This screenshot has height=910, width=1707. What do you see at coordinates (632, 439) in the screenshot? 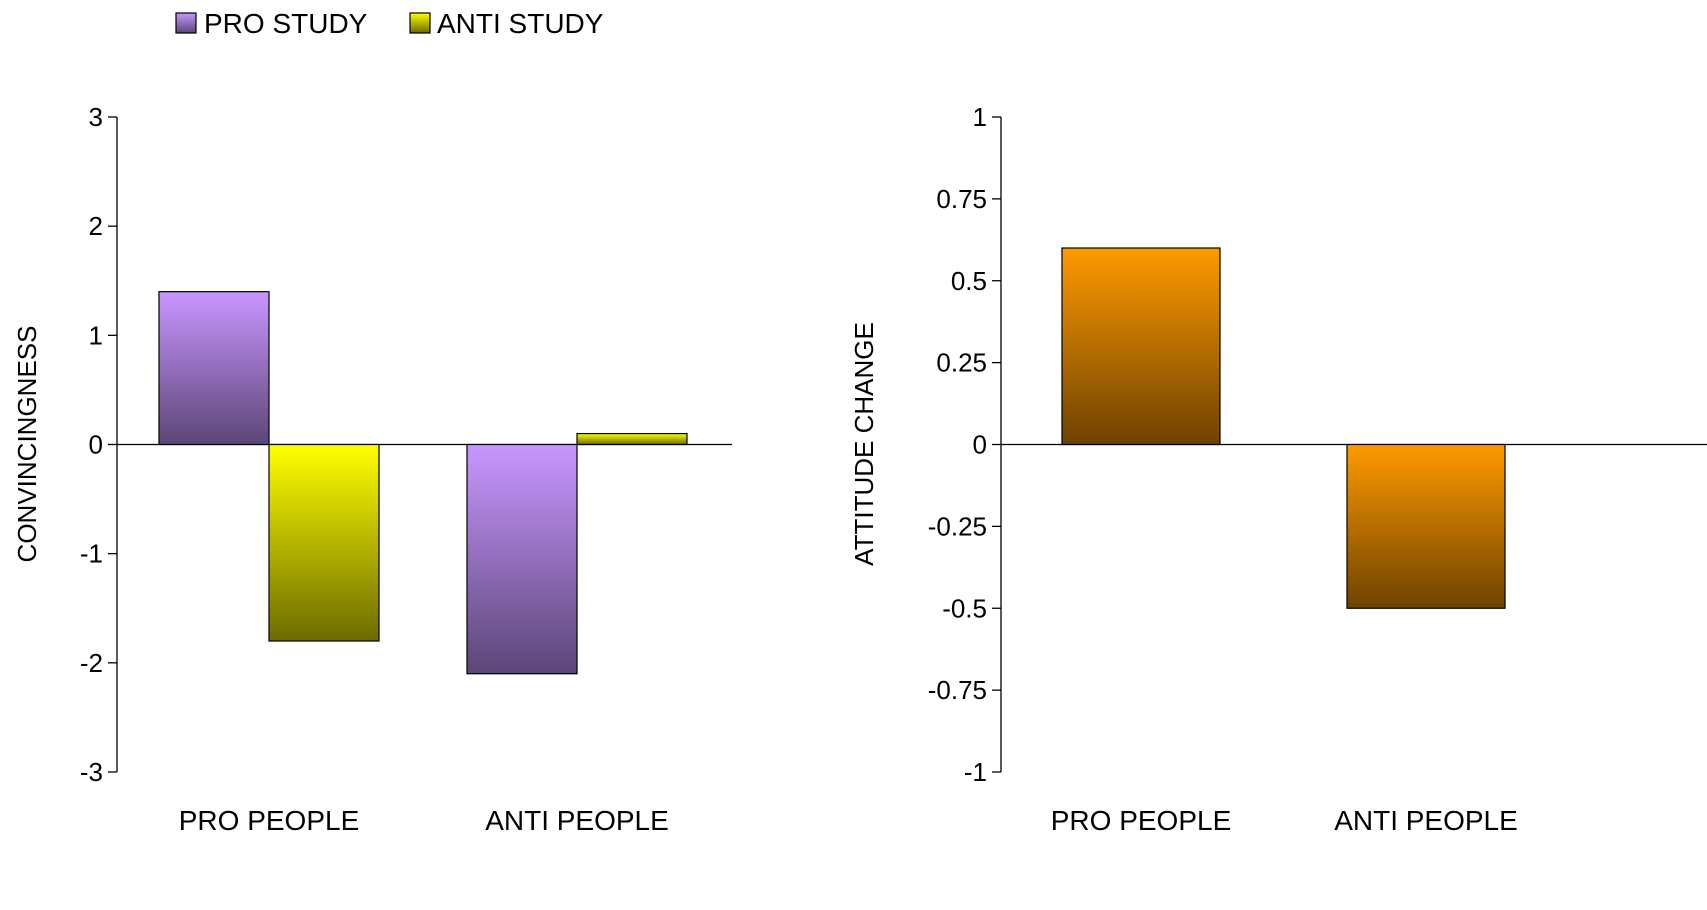
I see `bar-anti-study-anti-people` at bounding box center [632, 439].